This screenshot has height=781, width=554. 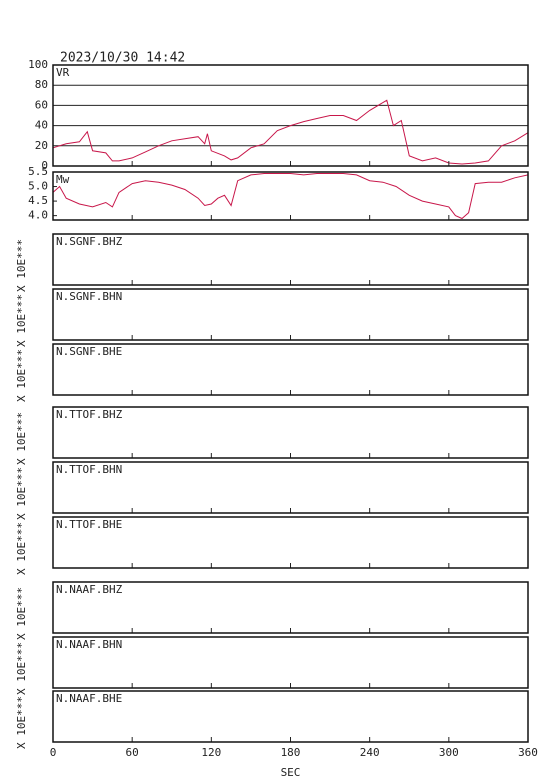 I want to click on panel-label: N.SGNF.BHE, so click(x=89, y=351).